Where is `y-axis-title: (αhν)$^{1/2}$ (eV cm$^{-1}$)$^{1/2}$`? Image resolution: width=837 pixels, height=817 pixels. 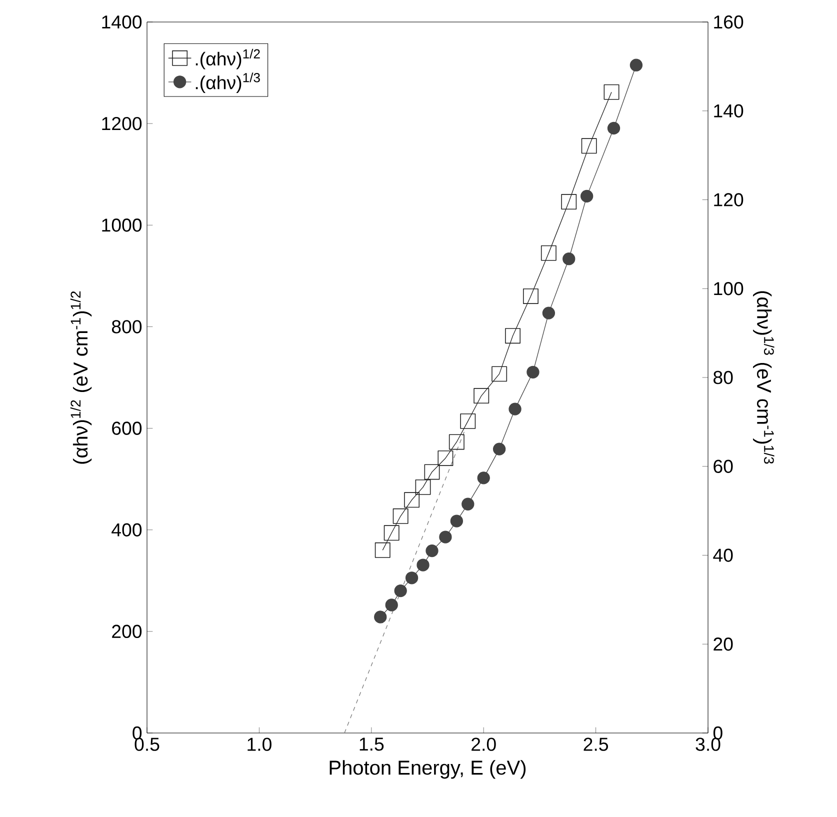 y-axis-title: (αhν)$^{1/2}$ (eV cm$^{-1}$)$^{1/2}$ is located at coordinates (81, 377).